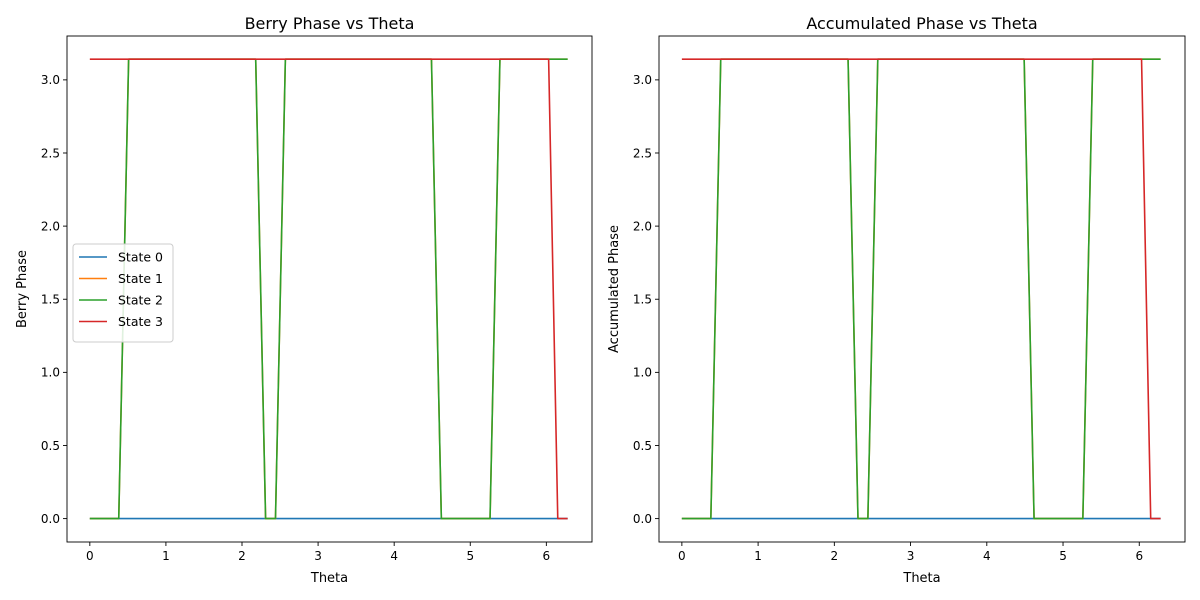 This screenshot has width=1200, height=600. Describe the element at coordinates (140, 278) in the screenshot. I see `legend-label: State 1` at that location.